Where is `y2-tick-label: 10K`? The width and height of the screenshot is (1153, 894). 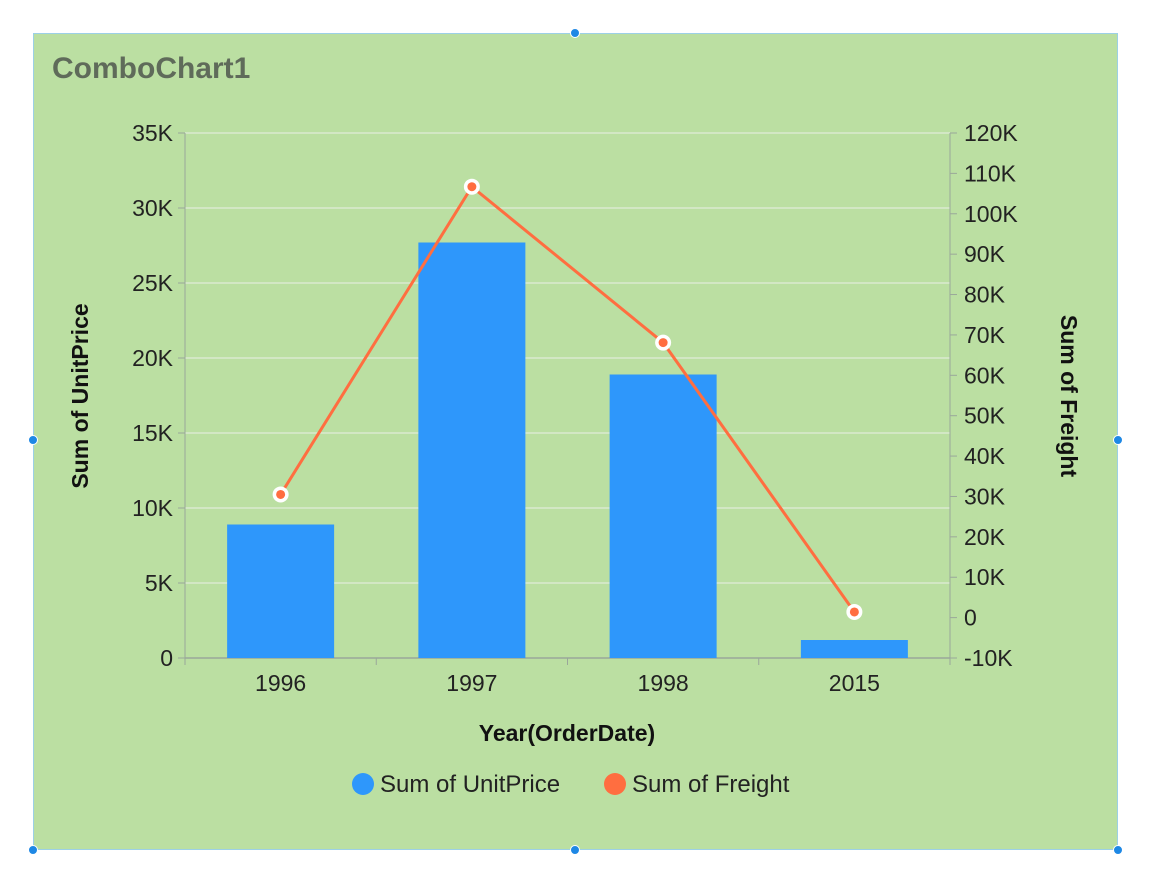
y2-tick-label: 10K is located at coordinates (985, 577).